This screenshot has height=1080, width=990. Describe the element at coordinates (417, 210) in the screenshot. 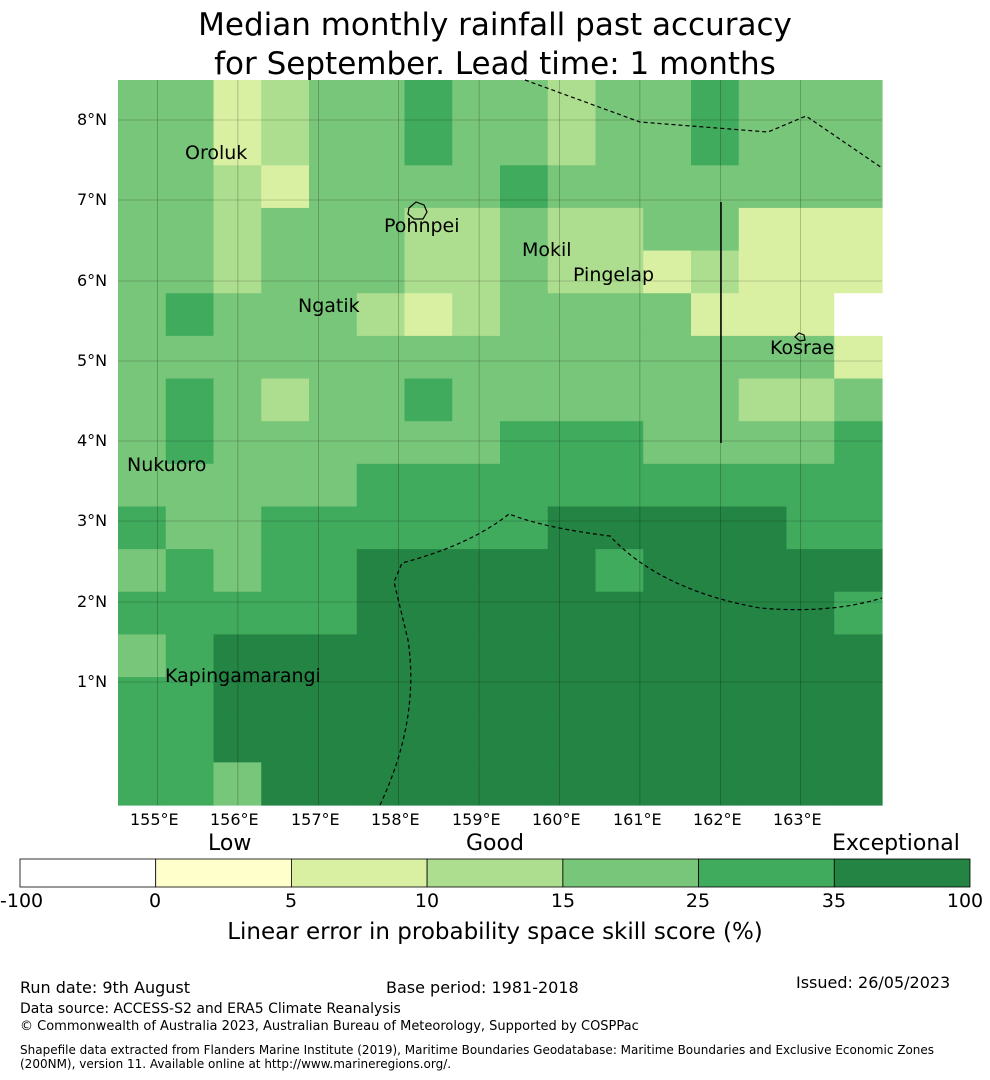

I see `pohnpei-island-outline` at that location.